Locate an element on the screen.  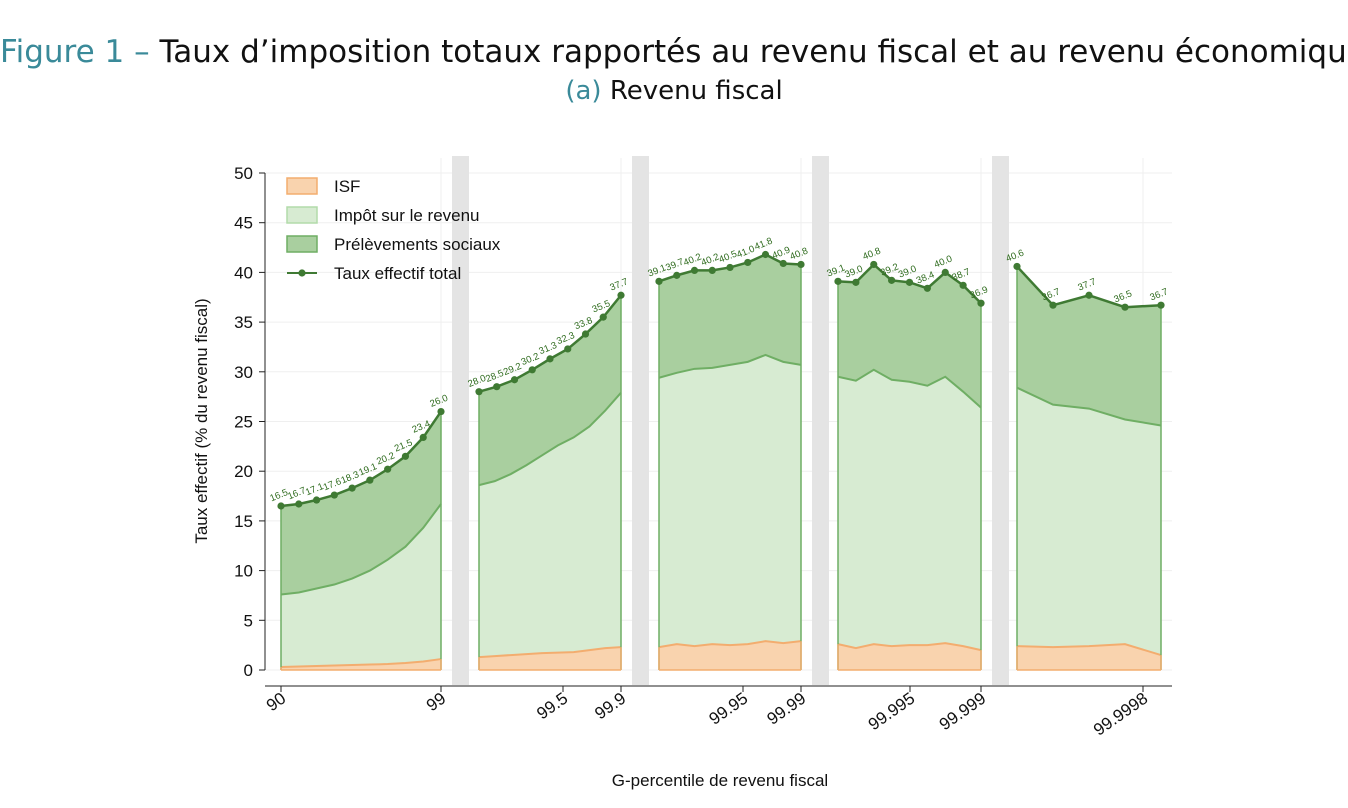
x-tick-label: 99.995 is located at coordinates (891, 711).